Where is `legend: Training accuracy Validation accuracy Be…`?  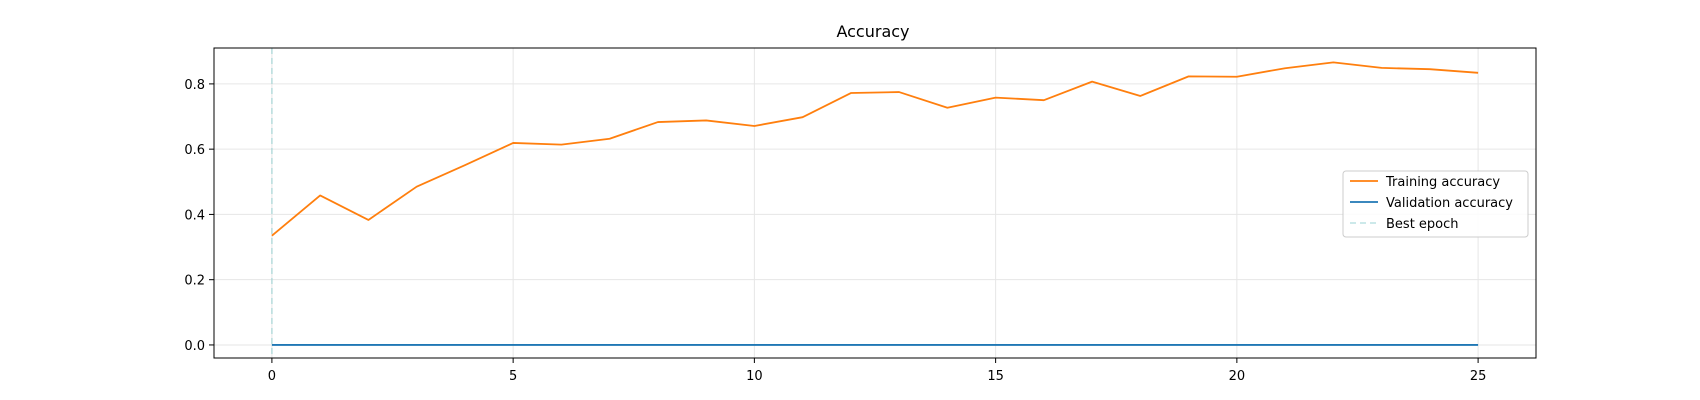 legend: Training accuracy Validation accuracy Be… is located at coordinates (1435, 204).